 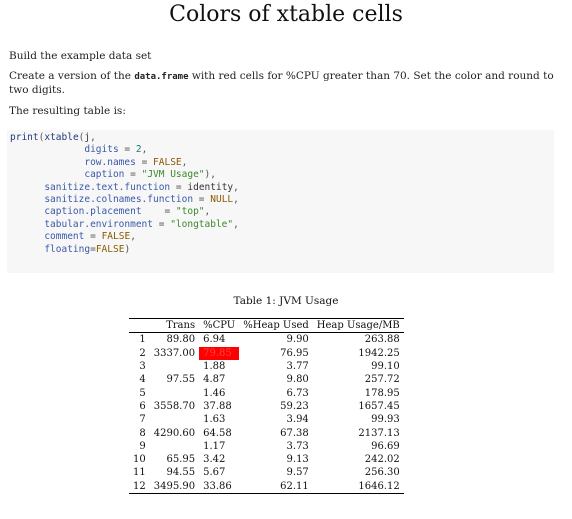 What do you see at coordinates (80, 56) in the screenshot?
I see `section-heading: Build the example data set` at bounding box center [80, 56].